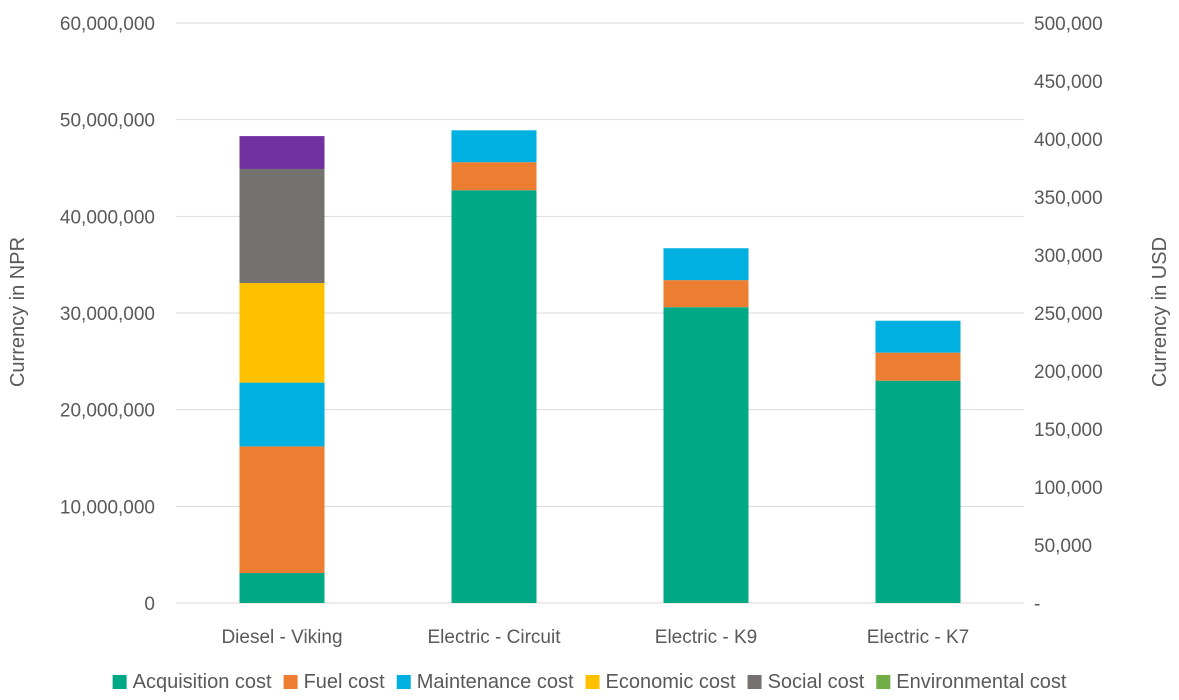 The height and width of the screenshot is (700, 1179). I want to click on y-tick-label: 30,000,000, so click(107, 314).